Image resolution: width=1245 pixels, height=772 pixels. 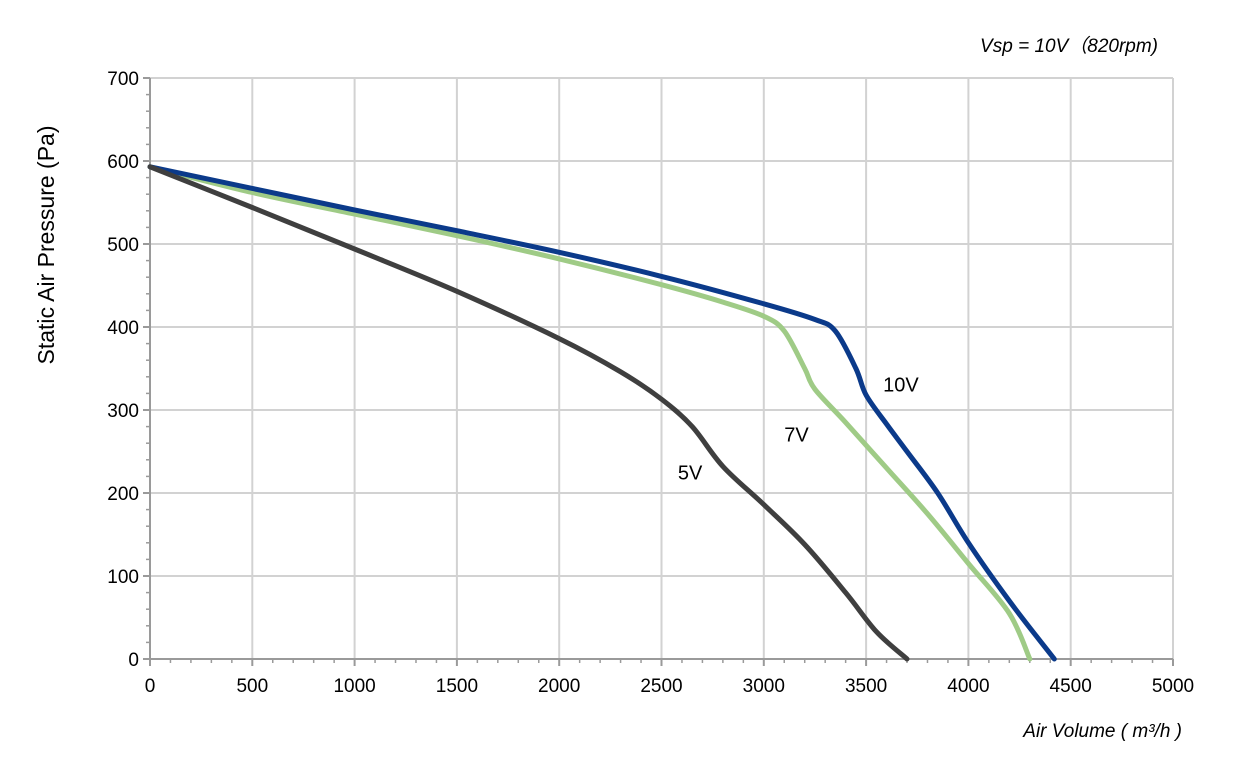 What do you see at coordinates (1102, 731) in the screenshot?
I see `x-axis-label: Air Volume ( m³/h )` at bounding box center [1102, 731].